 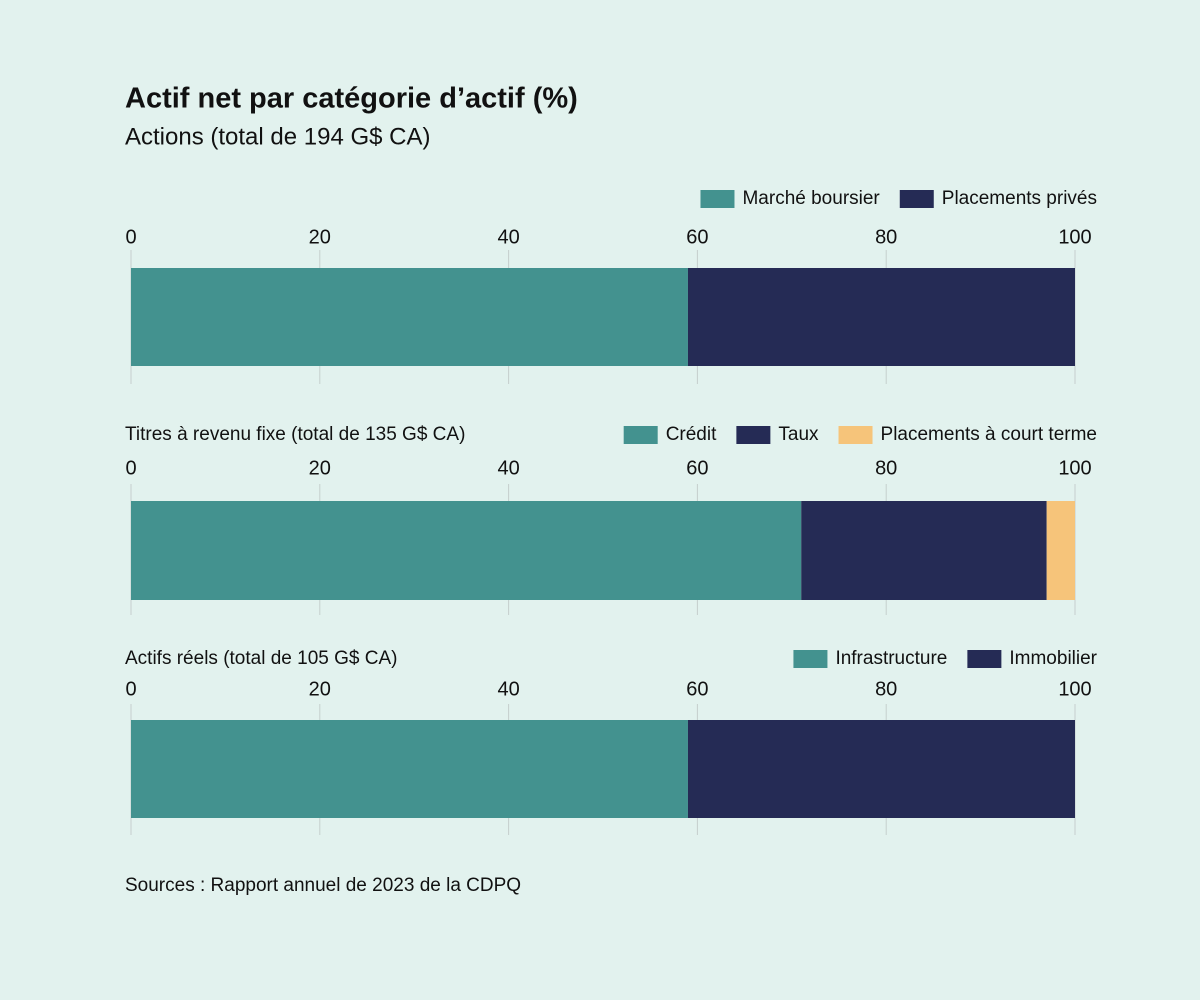 I want to click on legend-label: Placements privés, so click(x=1019, y=198).